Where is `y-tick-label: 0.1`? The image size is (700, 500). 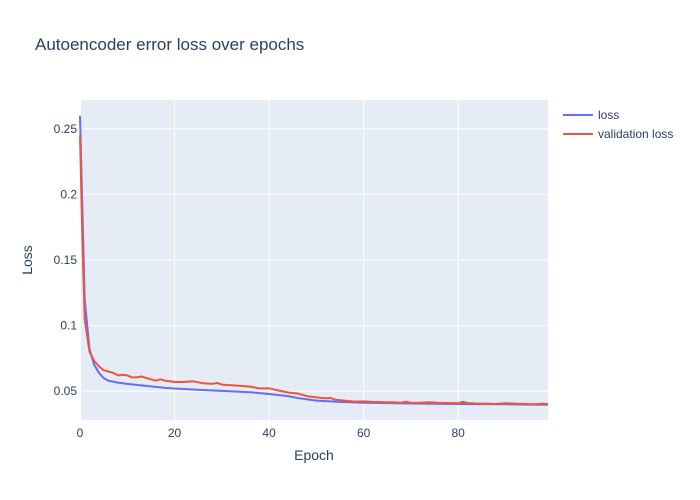 y-tick-label: 0.1 is located at coordinates (68, 326).